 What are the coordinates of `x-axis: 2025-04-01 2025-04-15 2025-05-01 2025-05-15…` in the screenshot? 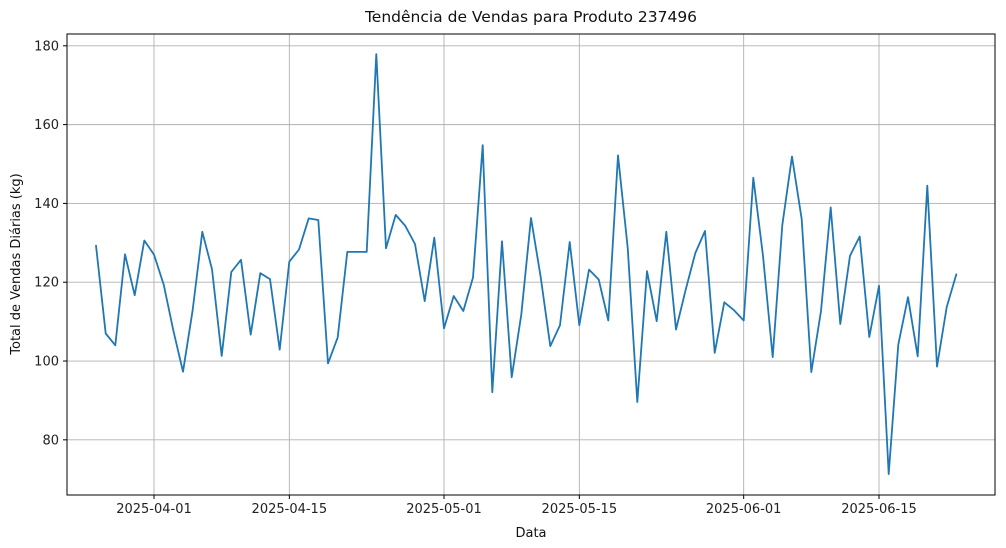 It's located at (516, 506).